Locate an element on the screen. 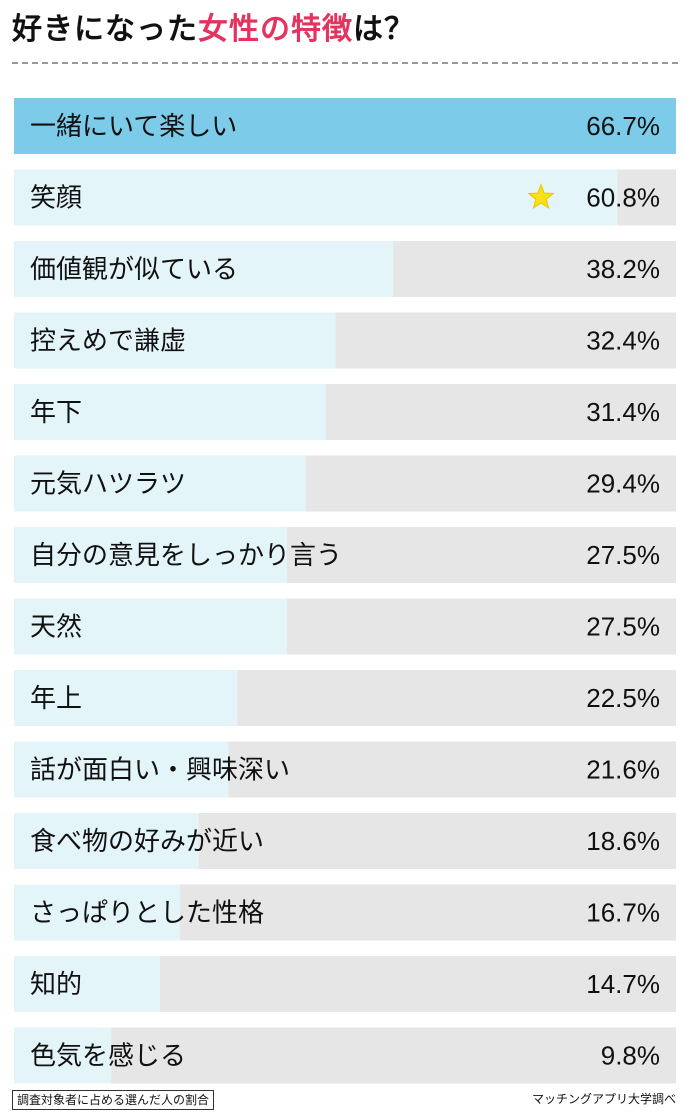 The image size is (690, 1120). title-prefix: 好きになった is located at coordinates (105, 29).